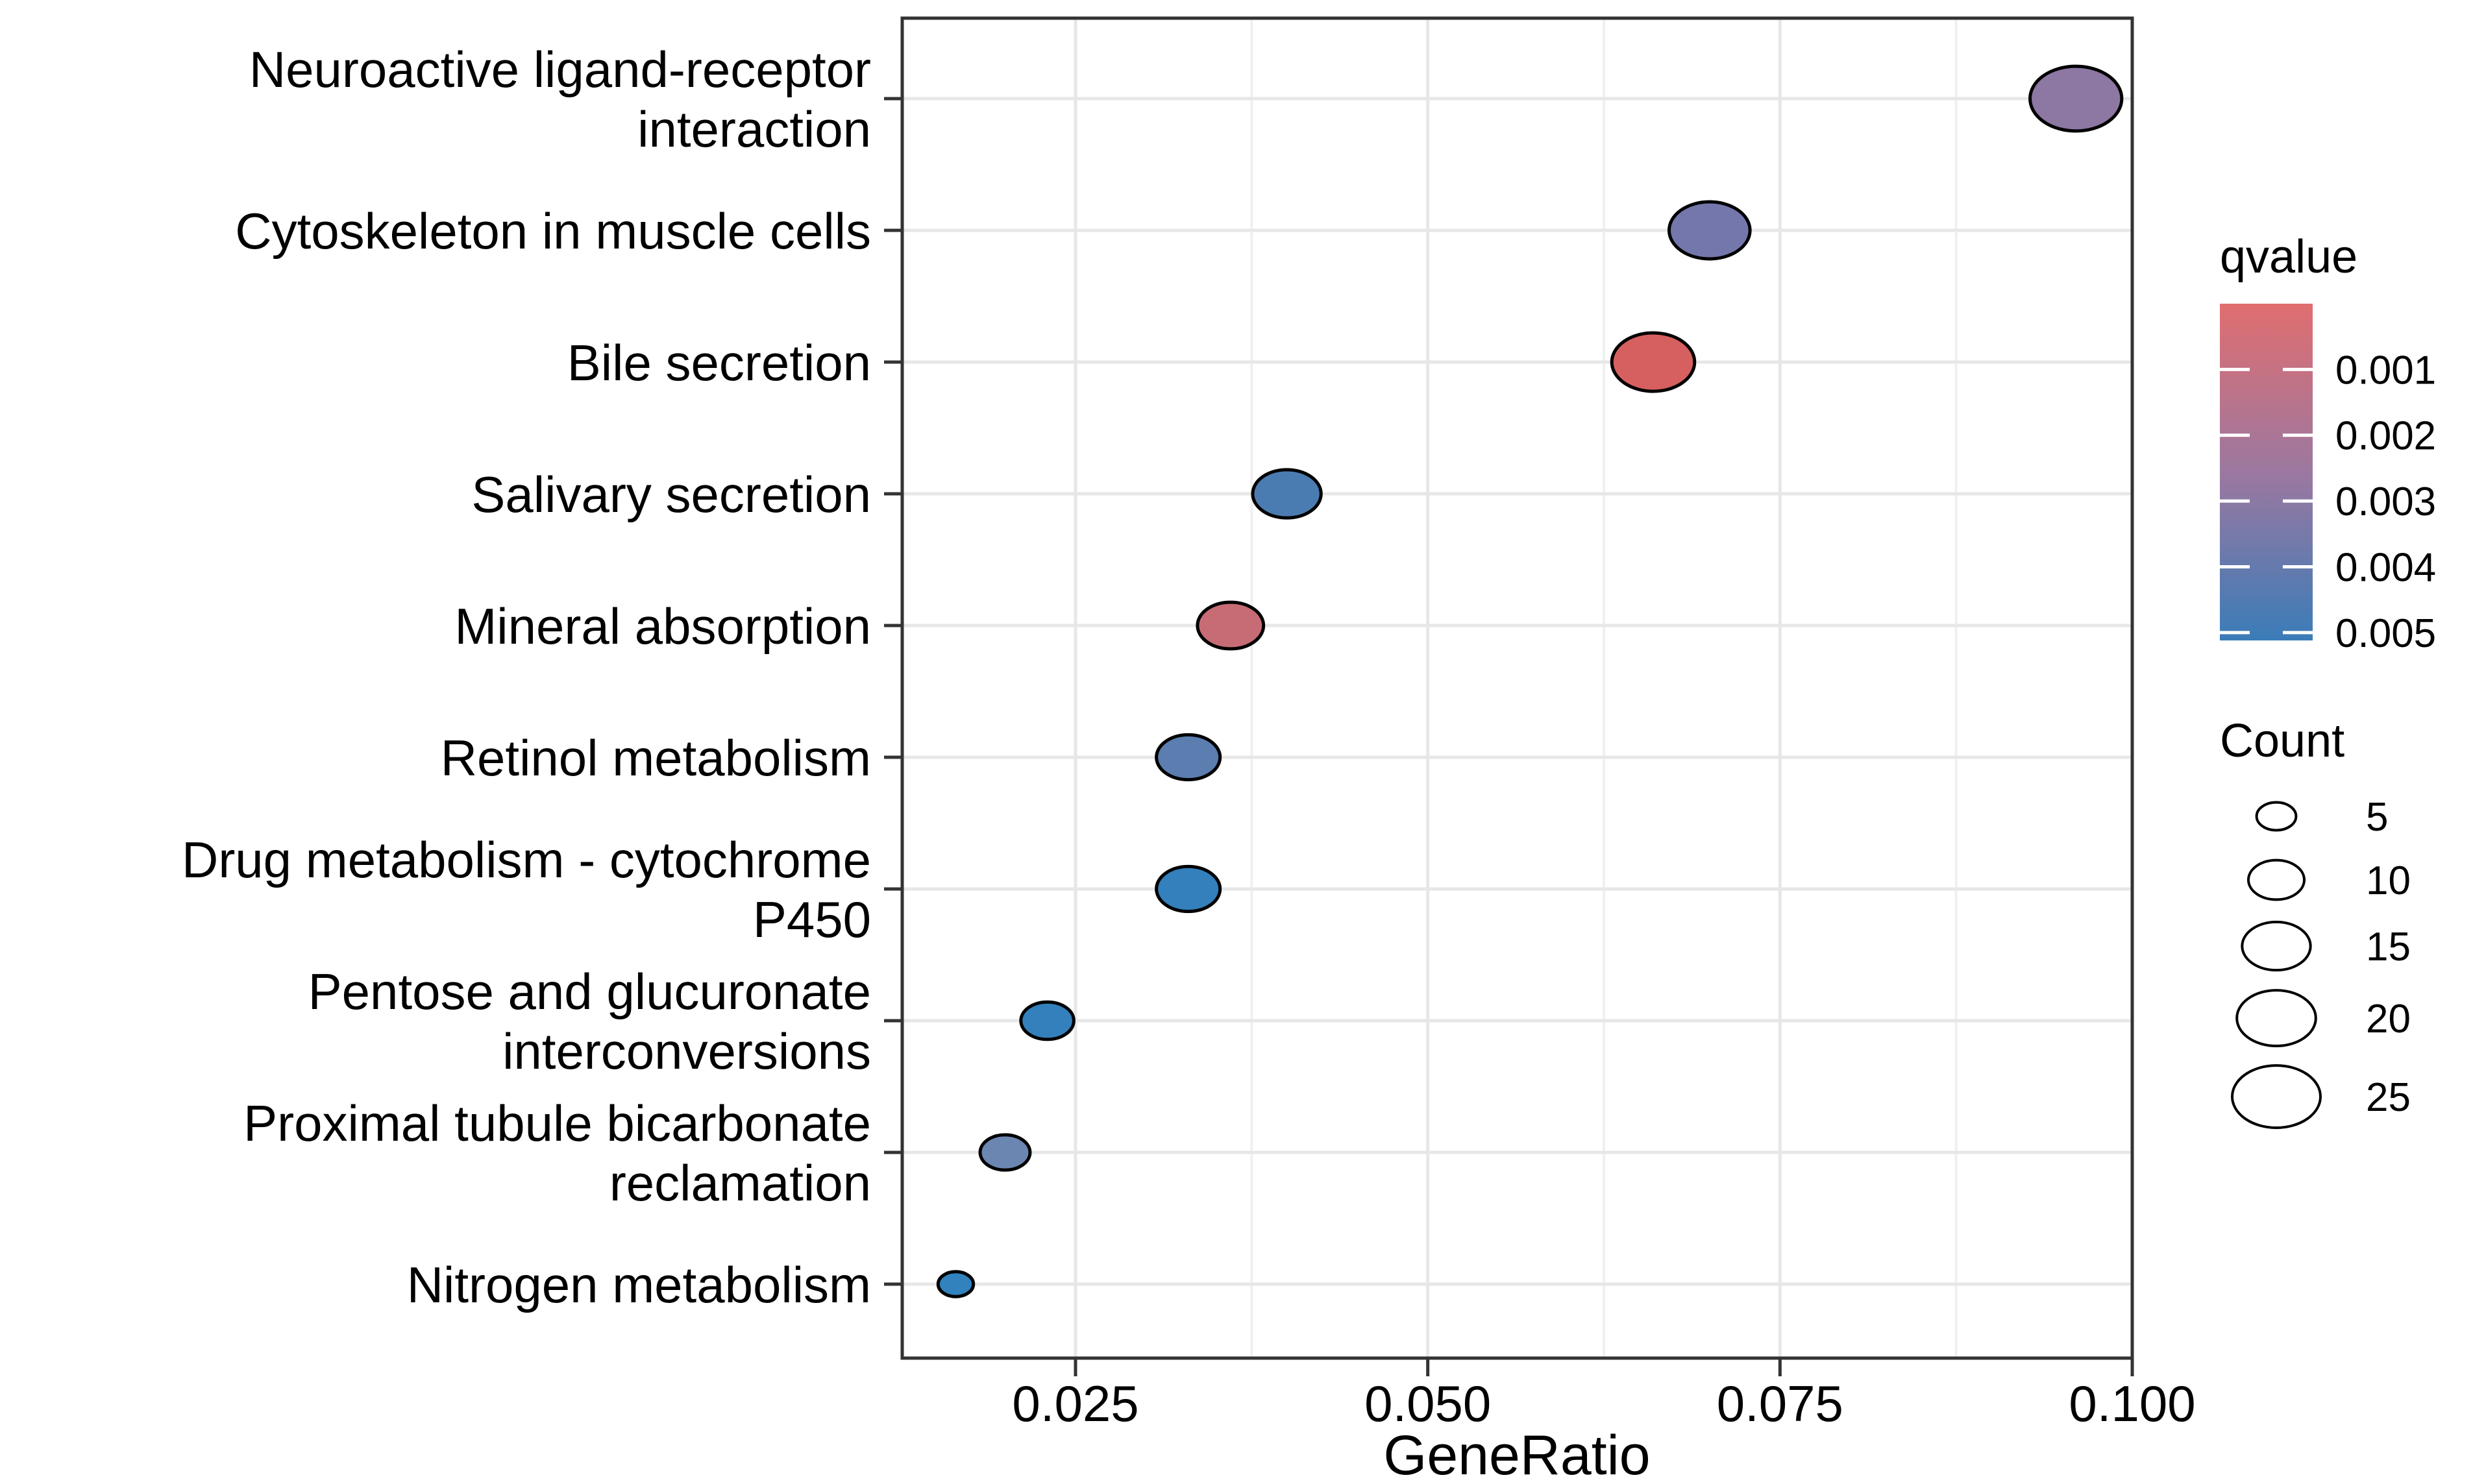  I want to click on y-axis-label-line: interaction, so click(754, 129).